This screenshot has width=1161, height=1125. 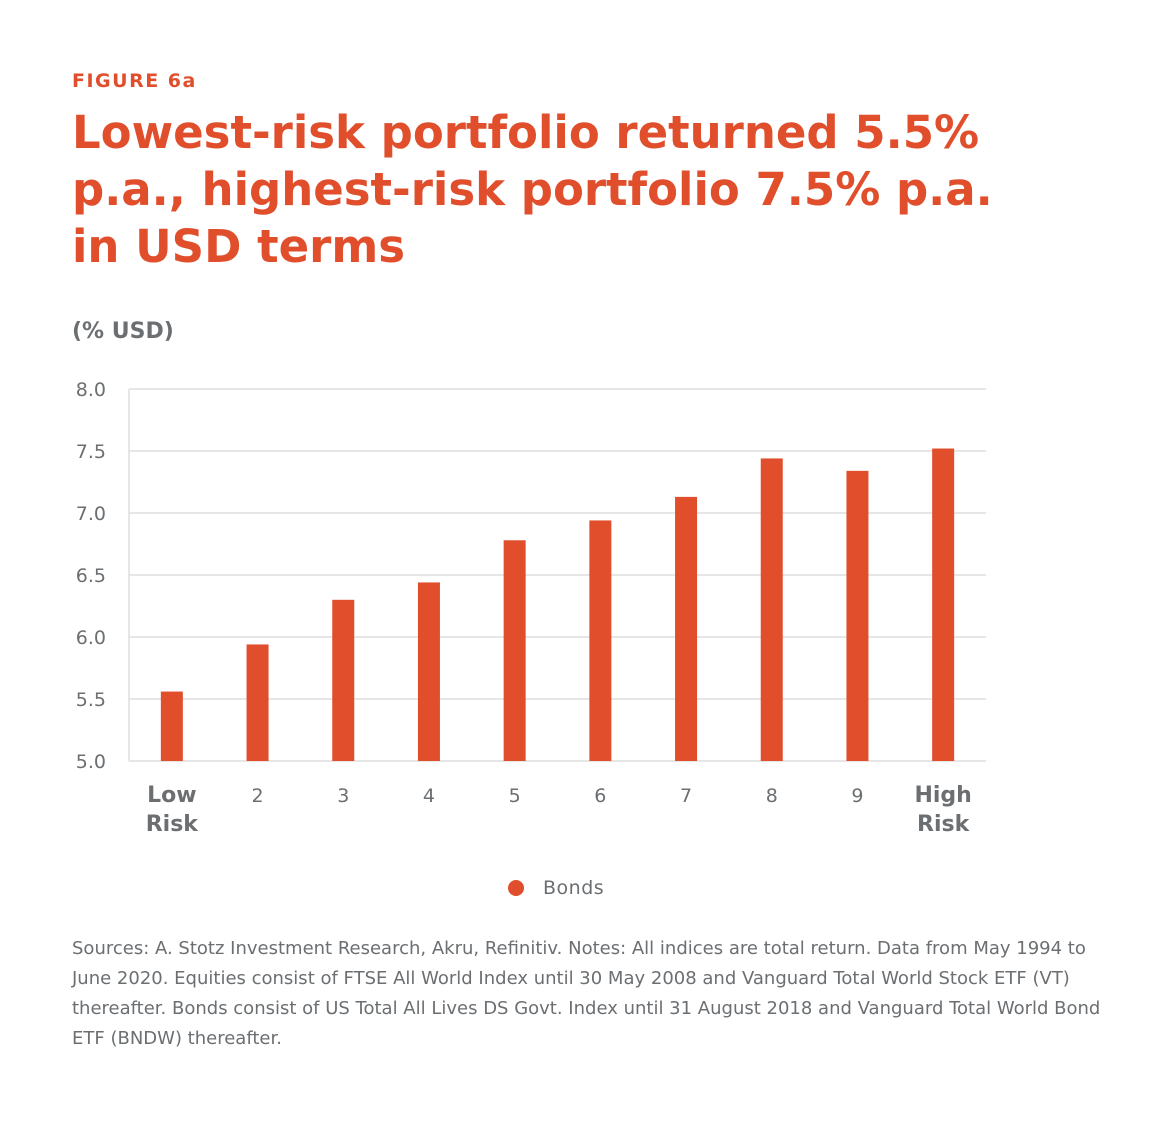 I want to click on y-tick-label: 7.5, so click(x=91, y=452).